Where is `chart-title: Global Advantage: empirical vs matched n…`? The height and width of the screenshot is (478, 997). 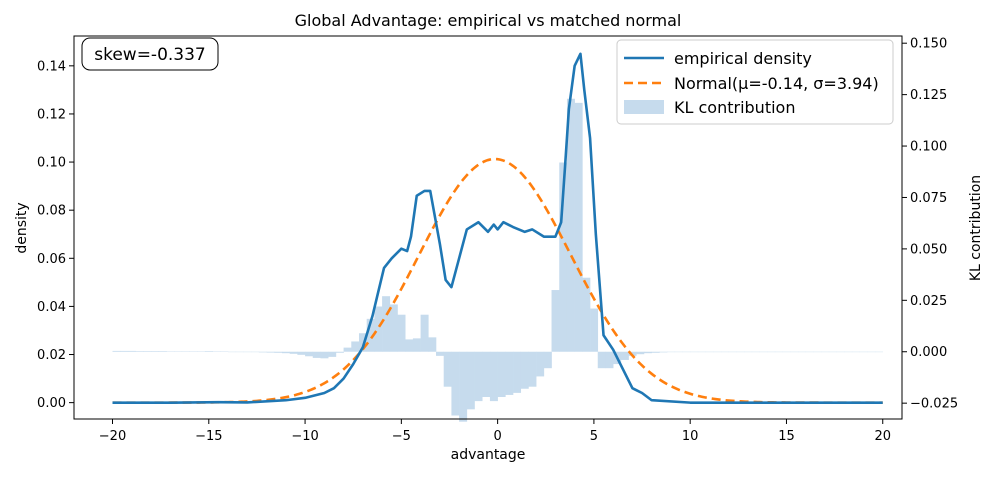
chart-title: Global Advantage: empirical vs matched n… is located at coordinates (488, 20).